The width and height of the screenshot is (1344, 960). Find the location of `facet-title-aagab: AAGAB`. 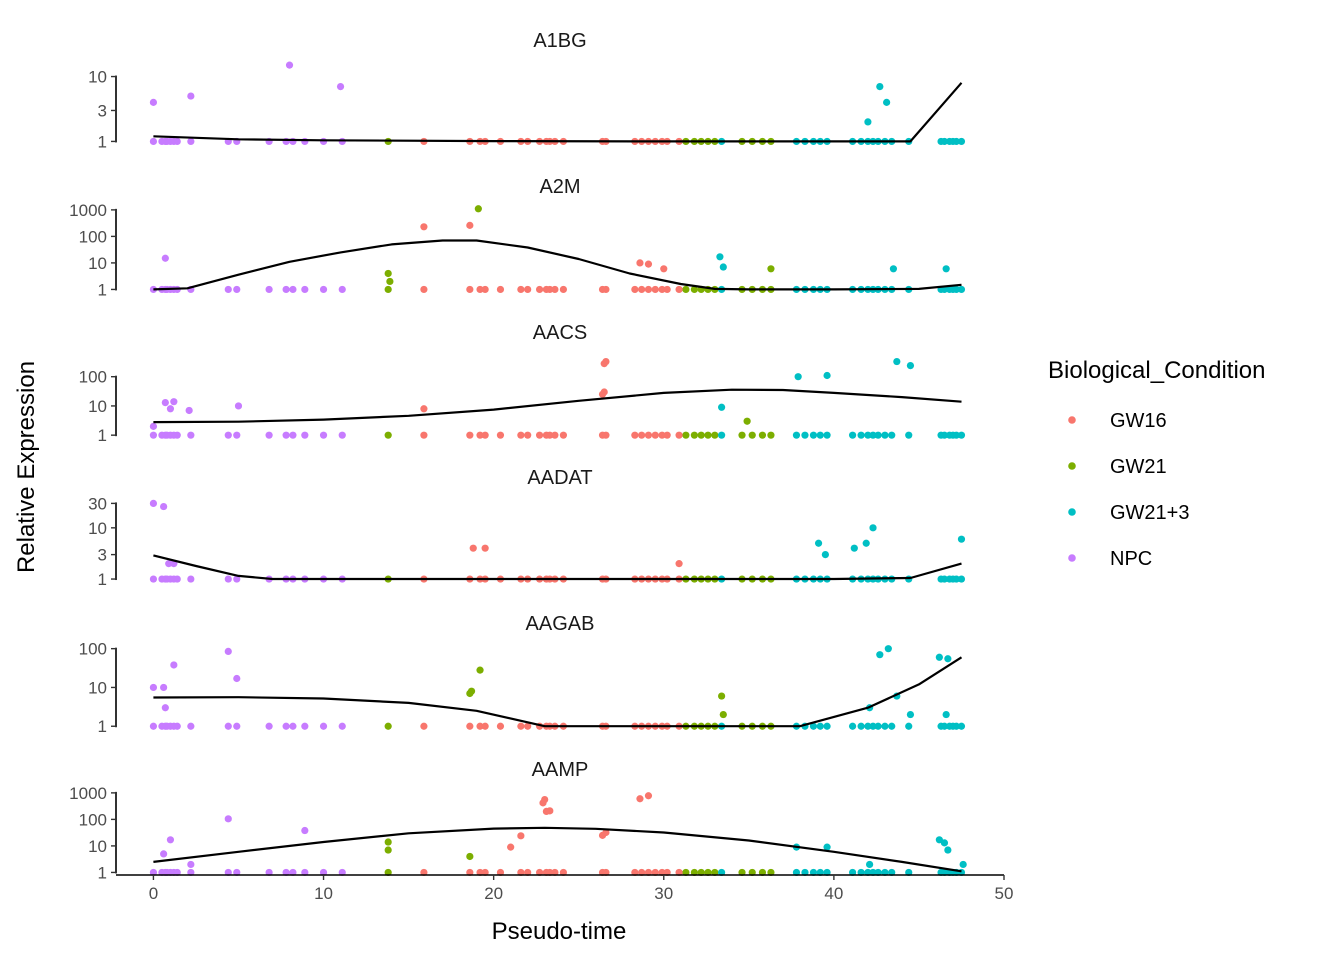

facet-title-aagab: AAGAB is located at coordinates (560, 624).